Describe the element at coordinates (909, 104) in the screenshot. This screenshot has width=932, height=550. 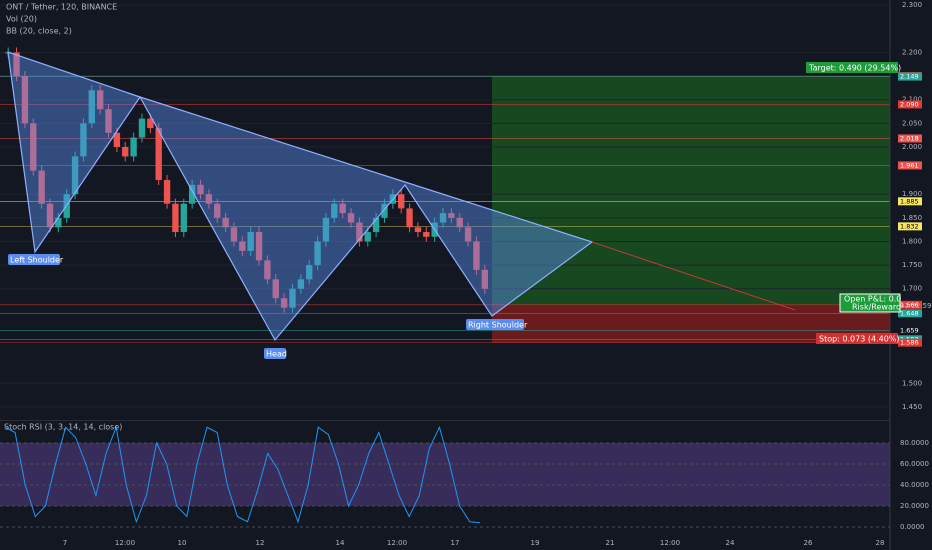
I see `price-tag-label: 2.090` at that location.